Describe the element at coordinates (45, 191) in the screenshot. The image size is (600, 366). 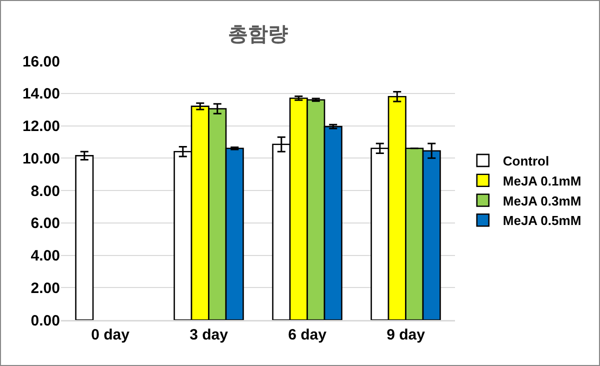
I see `y-tick-label: 8.00` at that location.